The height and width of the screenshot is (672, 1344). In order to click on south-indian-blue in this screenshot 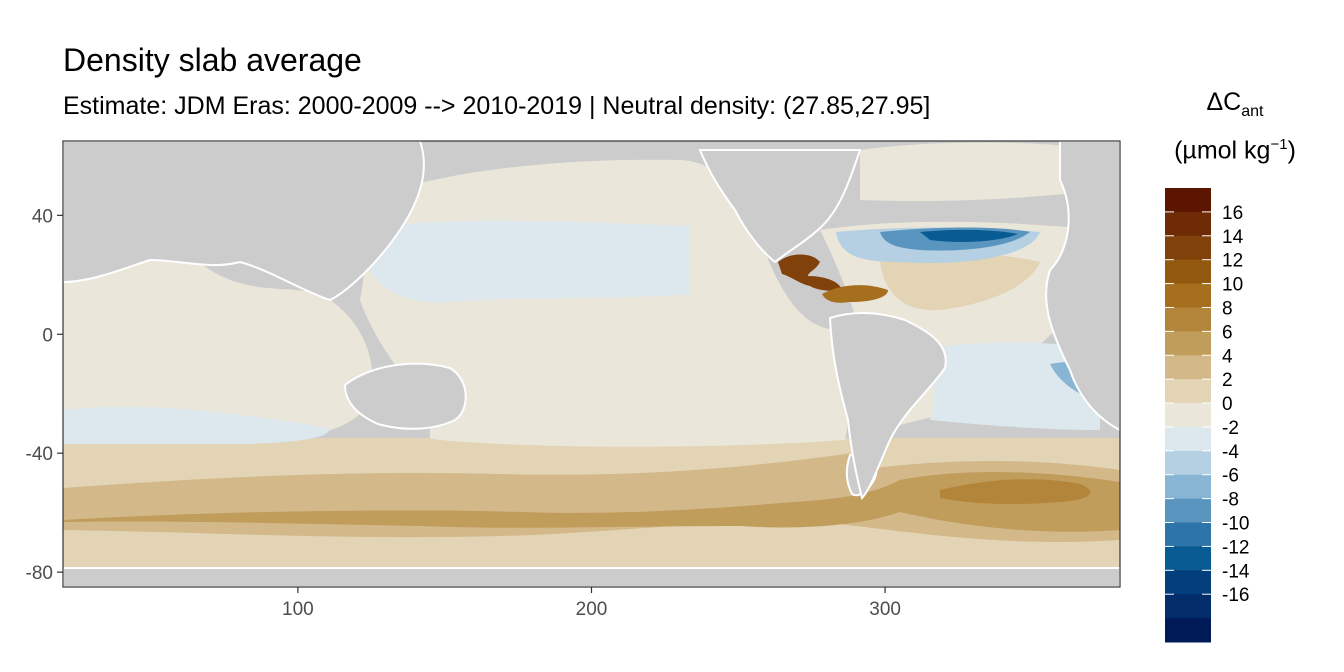, I will do `click(196, 425)`.